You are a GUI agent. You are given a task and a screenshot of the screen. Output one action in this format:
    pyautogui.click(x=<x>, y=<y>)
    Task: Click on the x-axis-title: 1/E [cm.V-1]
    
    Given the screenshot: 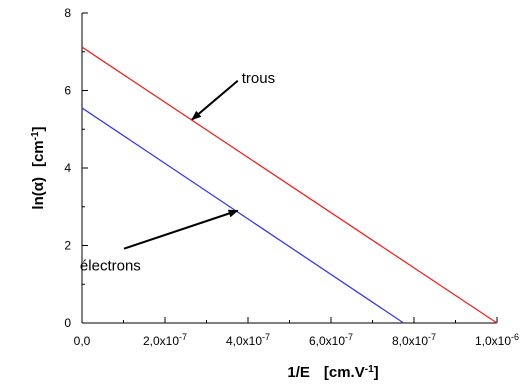 What is the action you would take?
    pyautogui.click(x=332, y=373)
    